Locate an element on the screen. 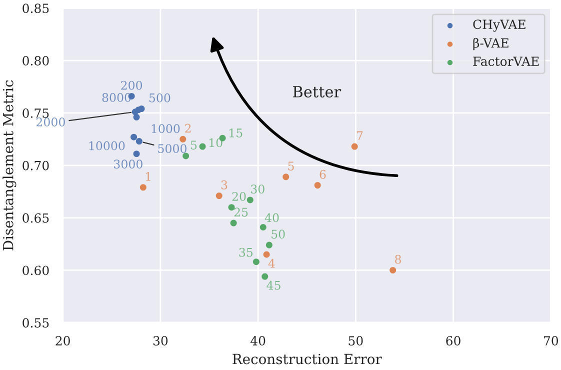 Image resolution: width=561 pixels, height=370 pixels. annotation: 25 is located at coordinates (241, 212).